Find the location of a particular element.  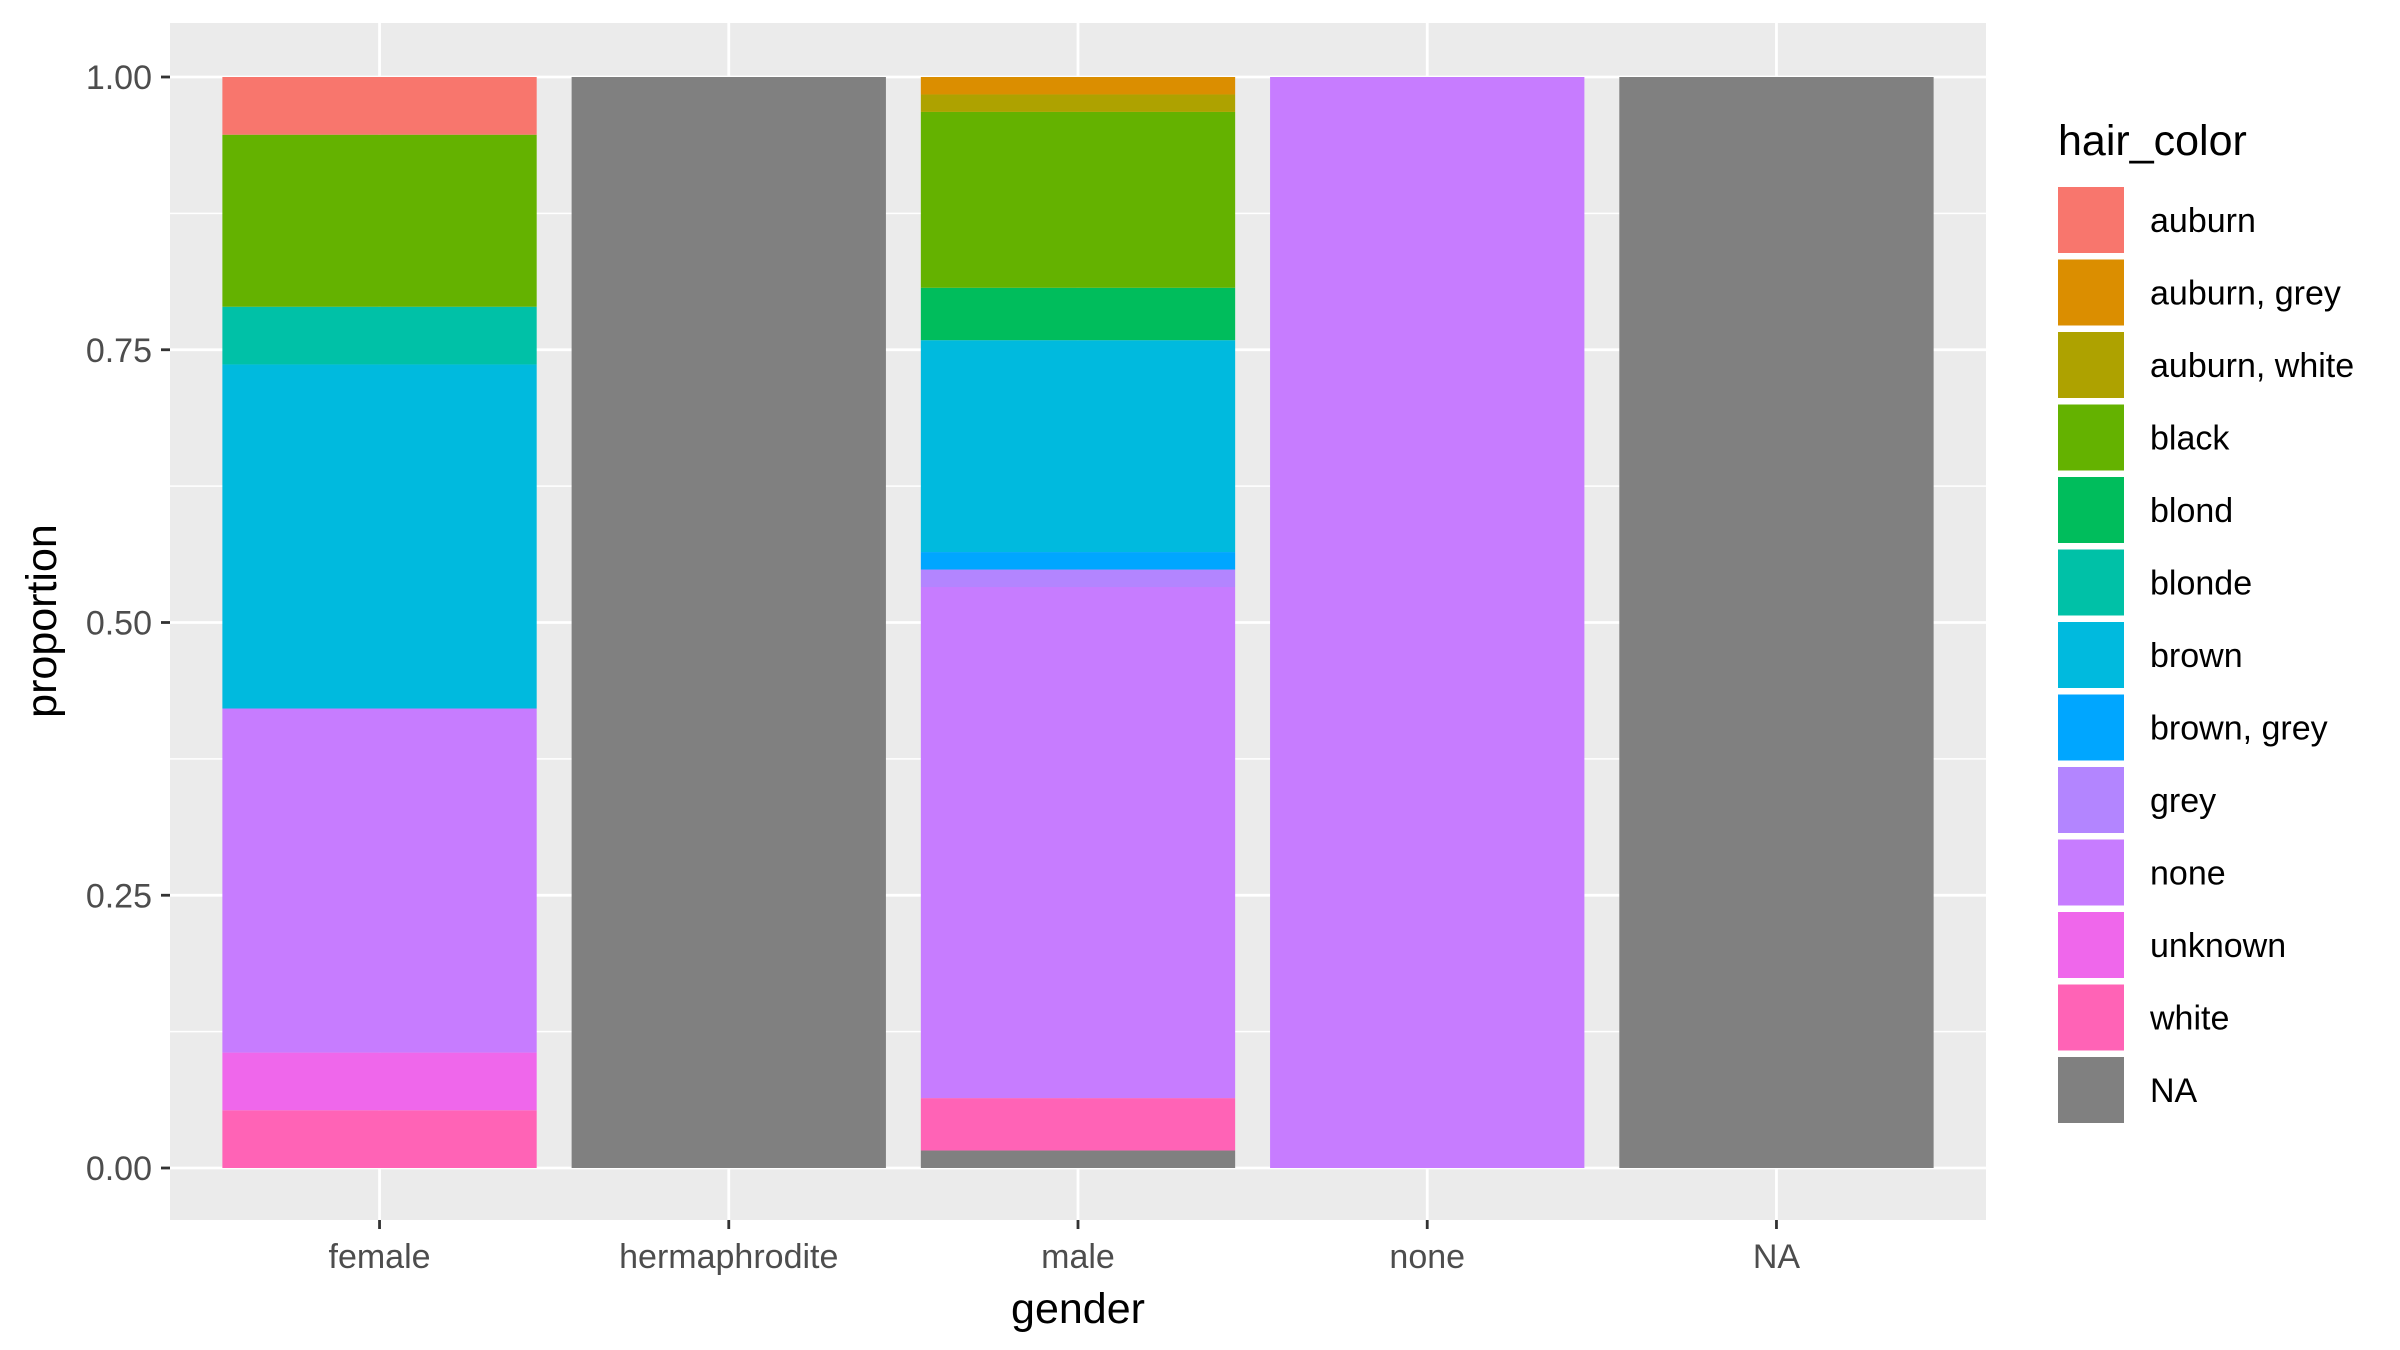

x-tick-label: female is located at coordinates (380, 1257).